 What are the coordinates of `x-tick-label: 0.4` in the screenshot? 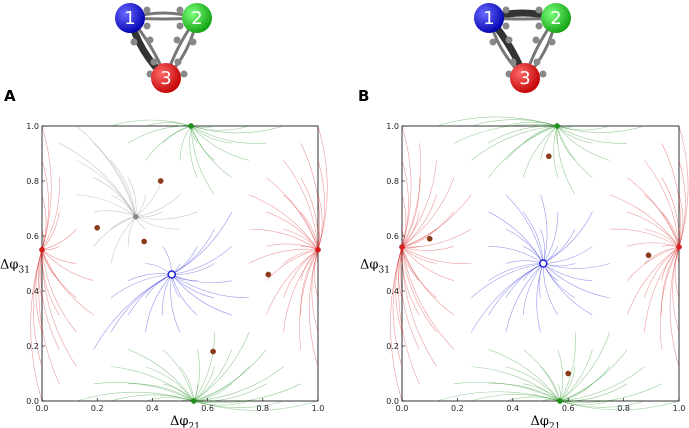 It's located at (512, 408).